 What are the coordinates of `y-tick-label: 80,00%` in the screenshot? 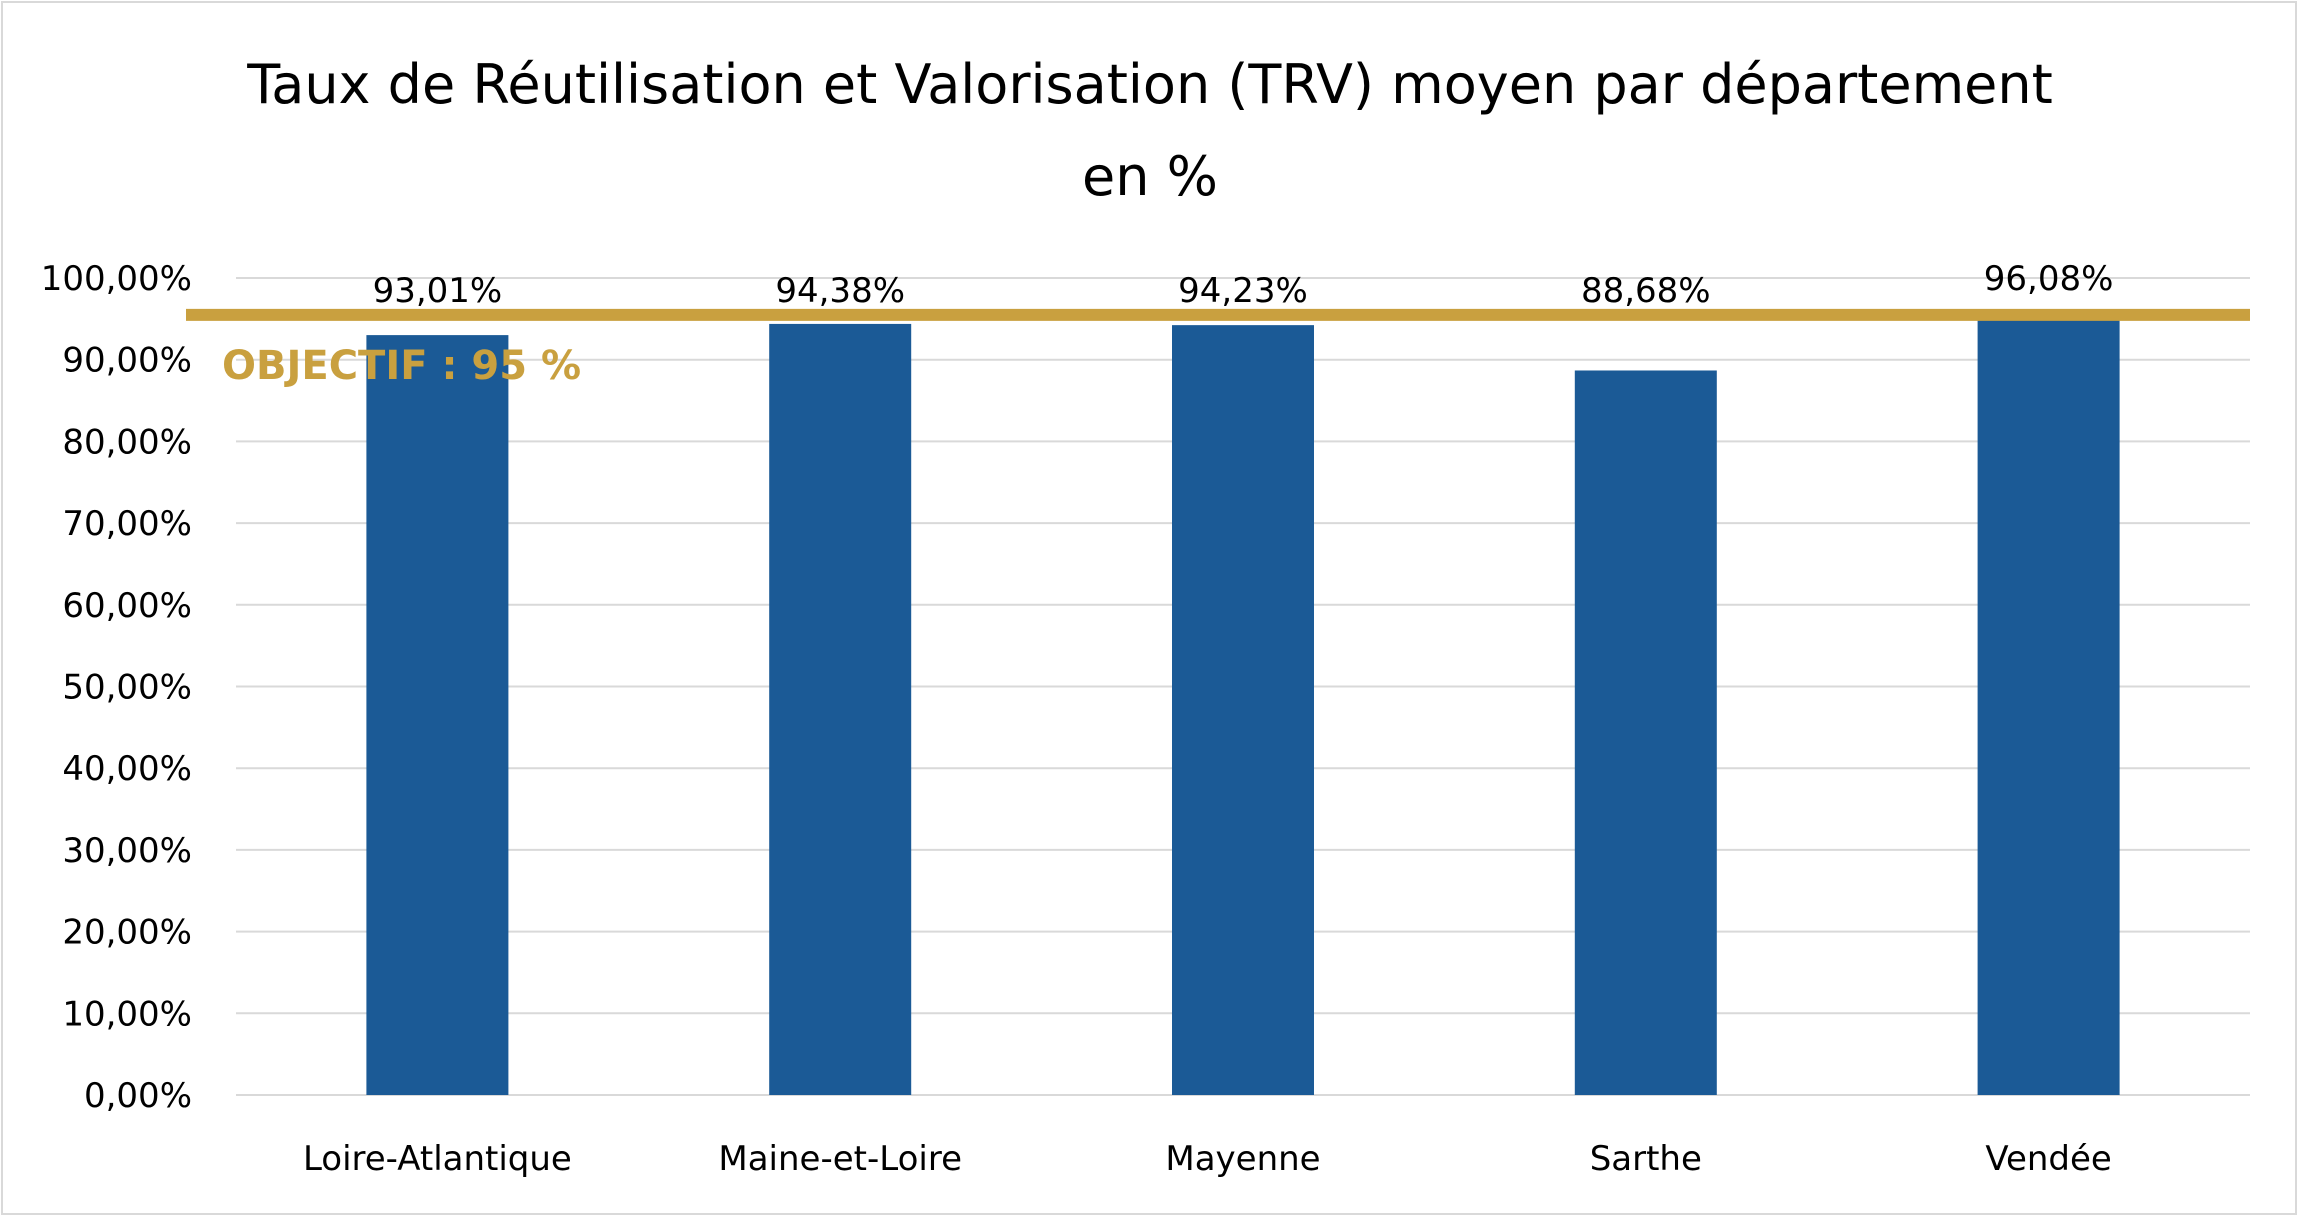 It's located at (127, 442).